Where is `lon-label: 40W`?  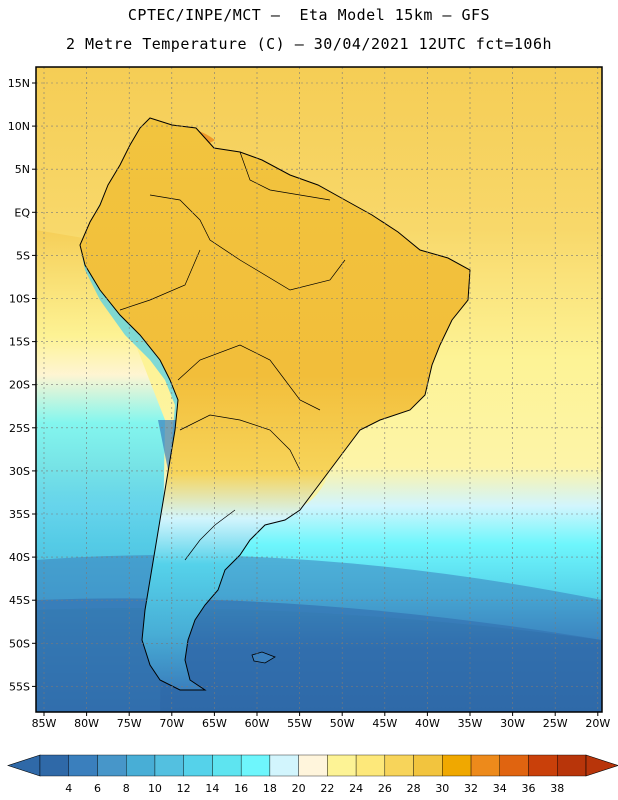 lon-label: 40W is located at coordinates (427, 723).